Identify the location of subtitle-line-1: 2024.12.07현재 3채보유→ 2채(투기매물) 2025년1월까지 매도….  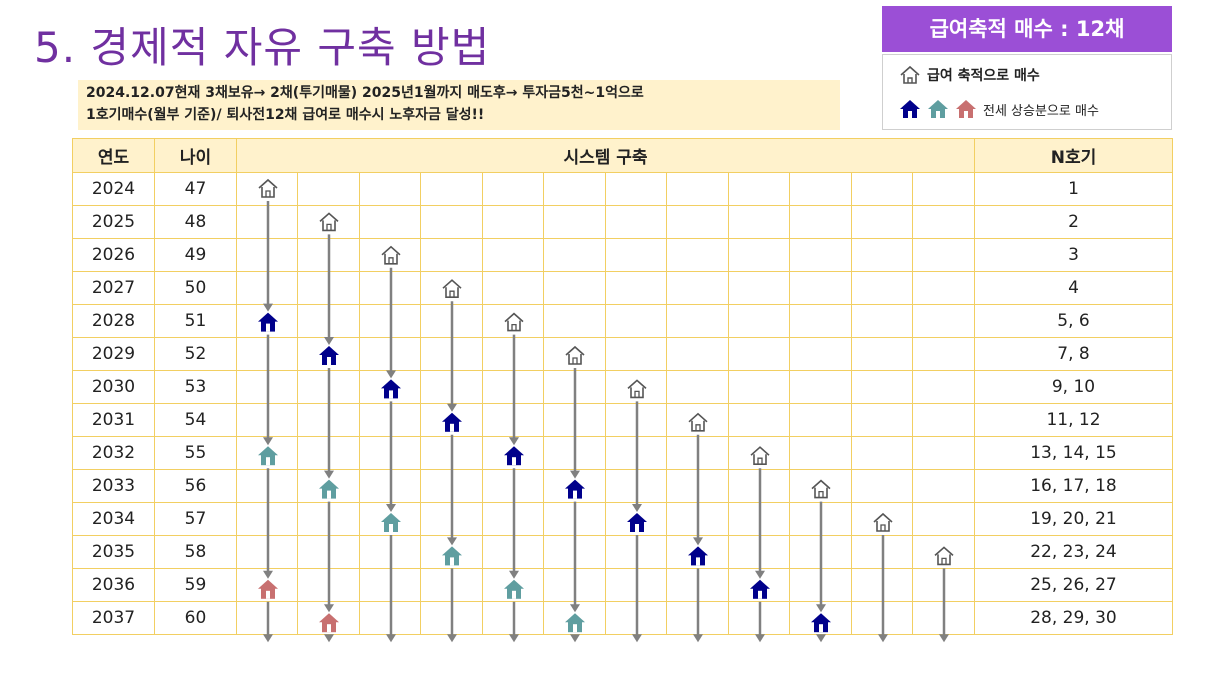
(365, 93).